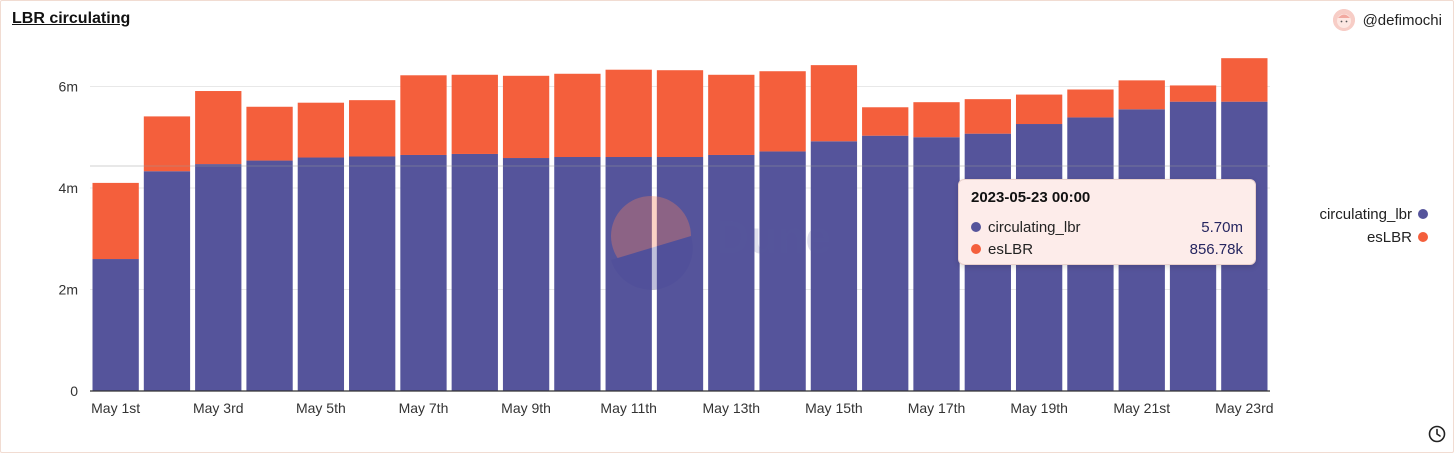  What do you see at coordinates (937, 408) in the screenshot?
I see `x-tick-label: May 17th` at bounding box center [937, 408].